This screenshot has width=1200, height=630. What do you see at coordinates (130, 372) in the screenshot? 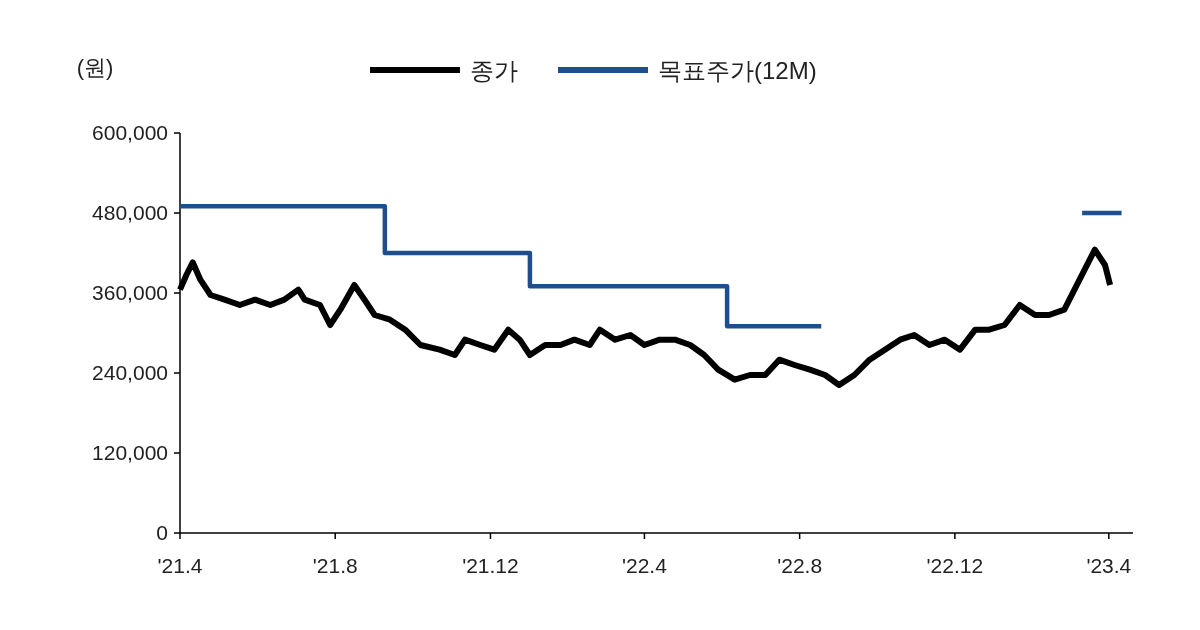
I see `y-tick-label: 240,000` at bounding box center [130, 372].